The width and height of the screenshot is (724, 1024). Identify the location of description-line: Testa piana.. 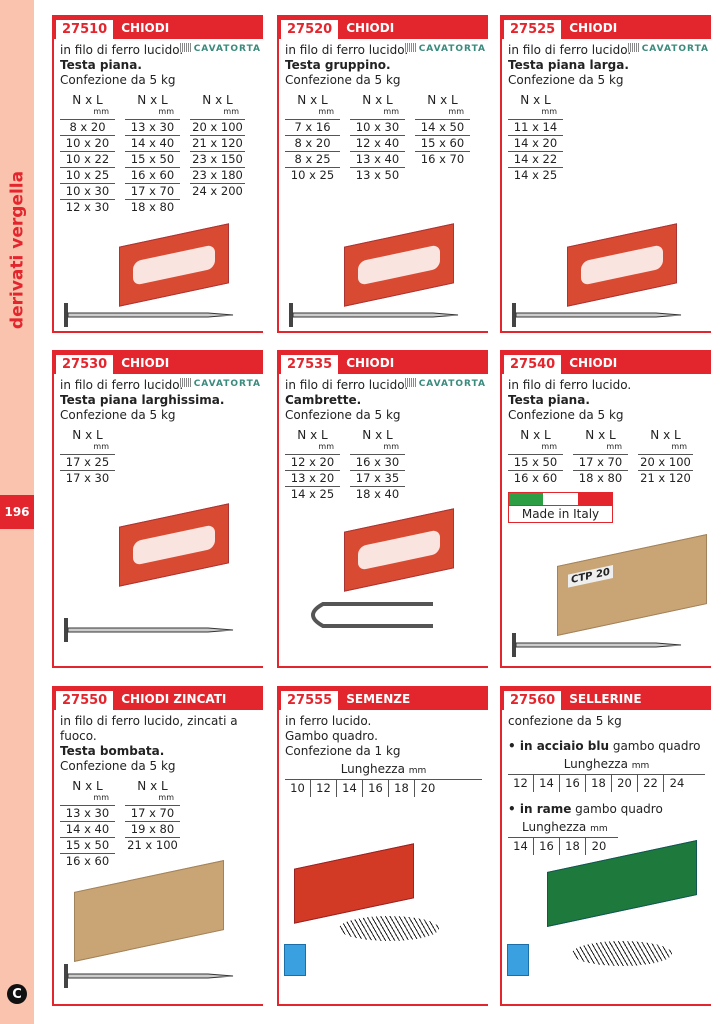
(549, 400).